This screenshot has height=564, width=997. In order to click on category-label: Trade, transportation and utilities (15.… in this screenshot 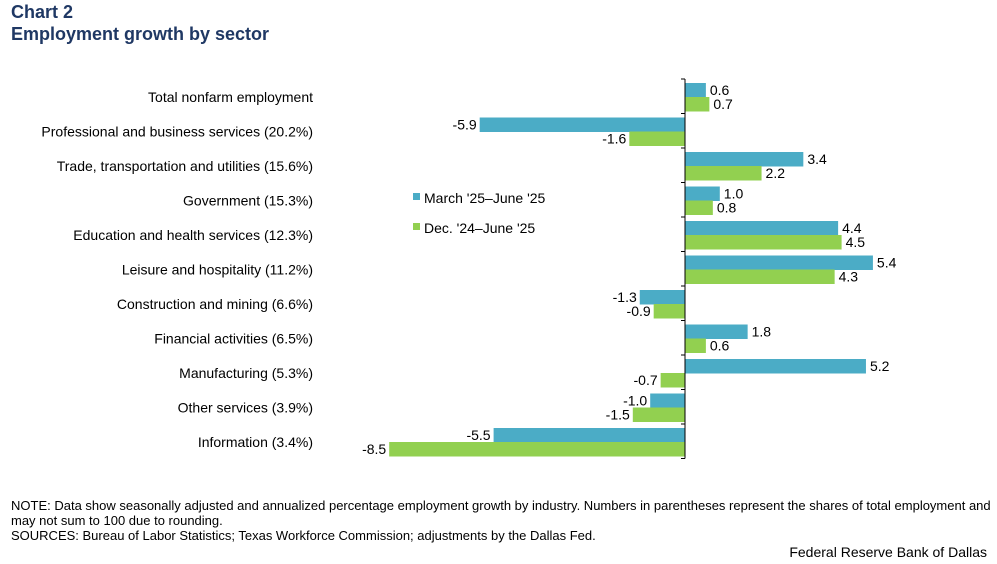, I will do `click(185, 166)`.